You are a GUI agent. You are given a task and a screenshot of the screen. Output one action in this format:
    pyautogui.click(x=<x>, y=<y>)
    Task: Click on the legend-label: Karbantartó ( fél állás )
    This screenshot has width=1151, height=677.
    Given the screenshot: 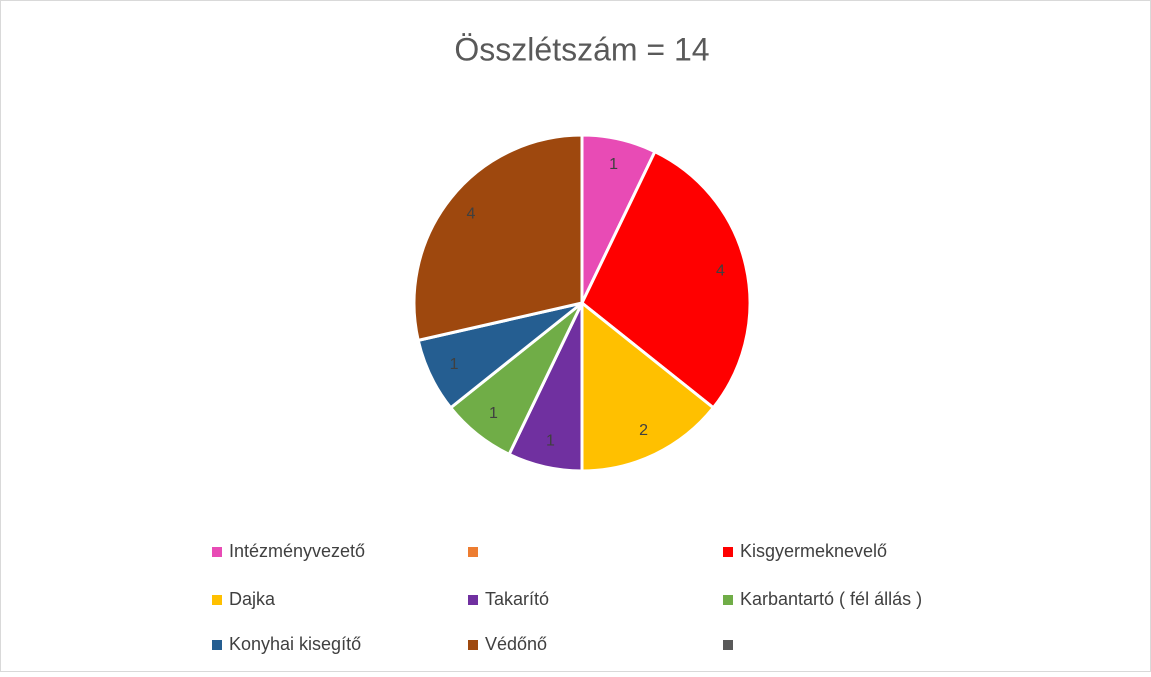 What is the action you would take?
    pyautogui.click(x=831, y=599)
    